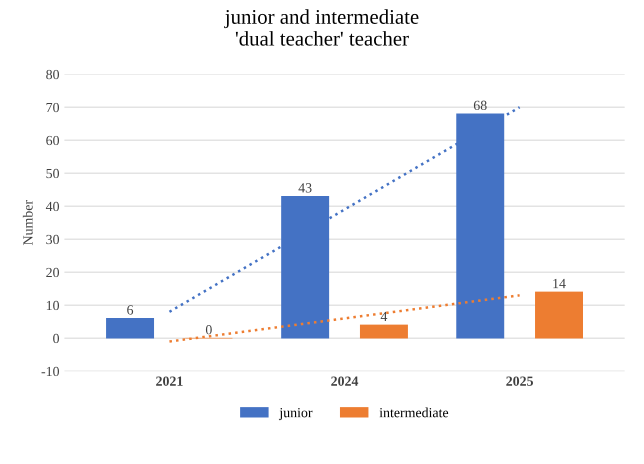 The height and width of the screenshot is (464, 644). What do you see at coordinates (559, 283) in the screenshot?
I see `data-label: 14` at bounding box center [559, 283].